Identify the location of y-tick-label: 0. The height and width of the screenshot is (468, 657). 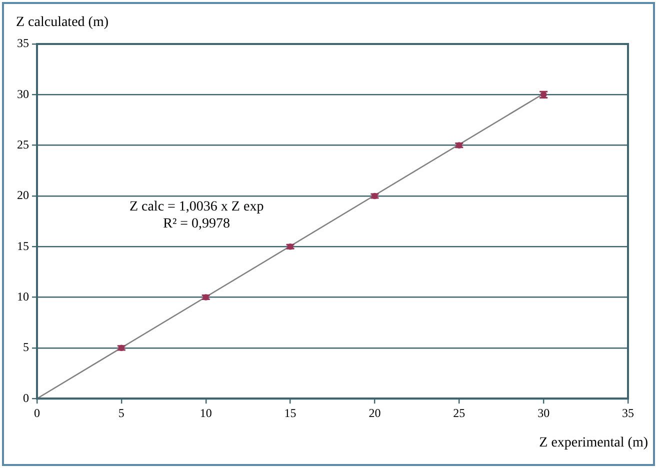
(26, 397).